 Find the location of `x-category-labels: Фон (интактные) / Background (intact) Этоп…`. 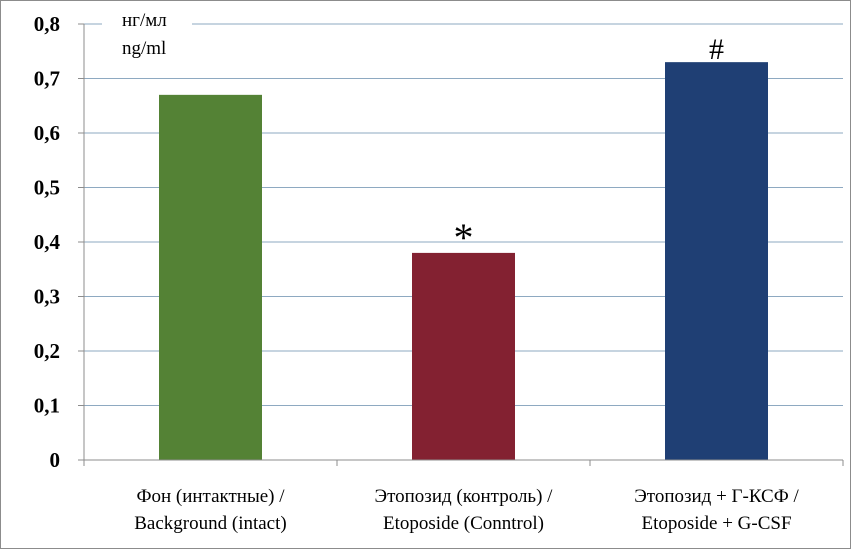

x-category-labels: Фон (интактные) / Background (intact) Этоп… is located at coordinates (466, 510).